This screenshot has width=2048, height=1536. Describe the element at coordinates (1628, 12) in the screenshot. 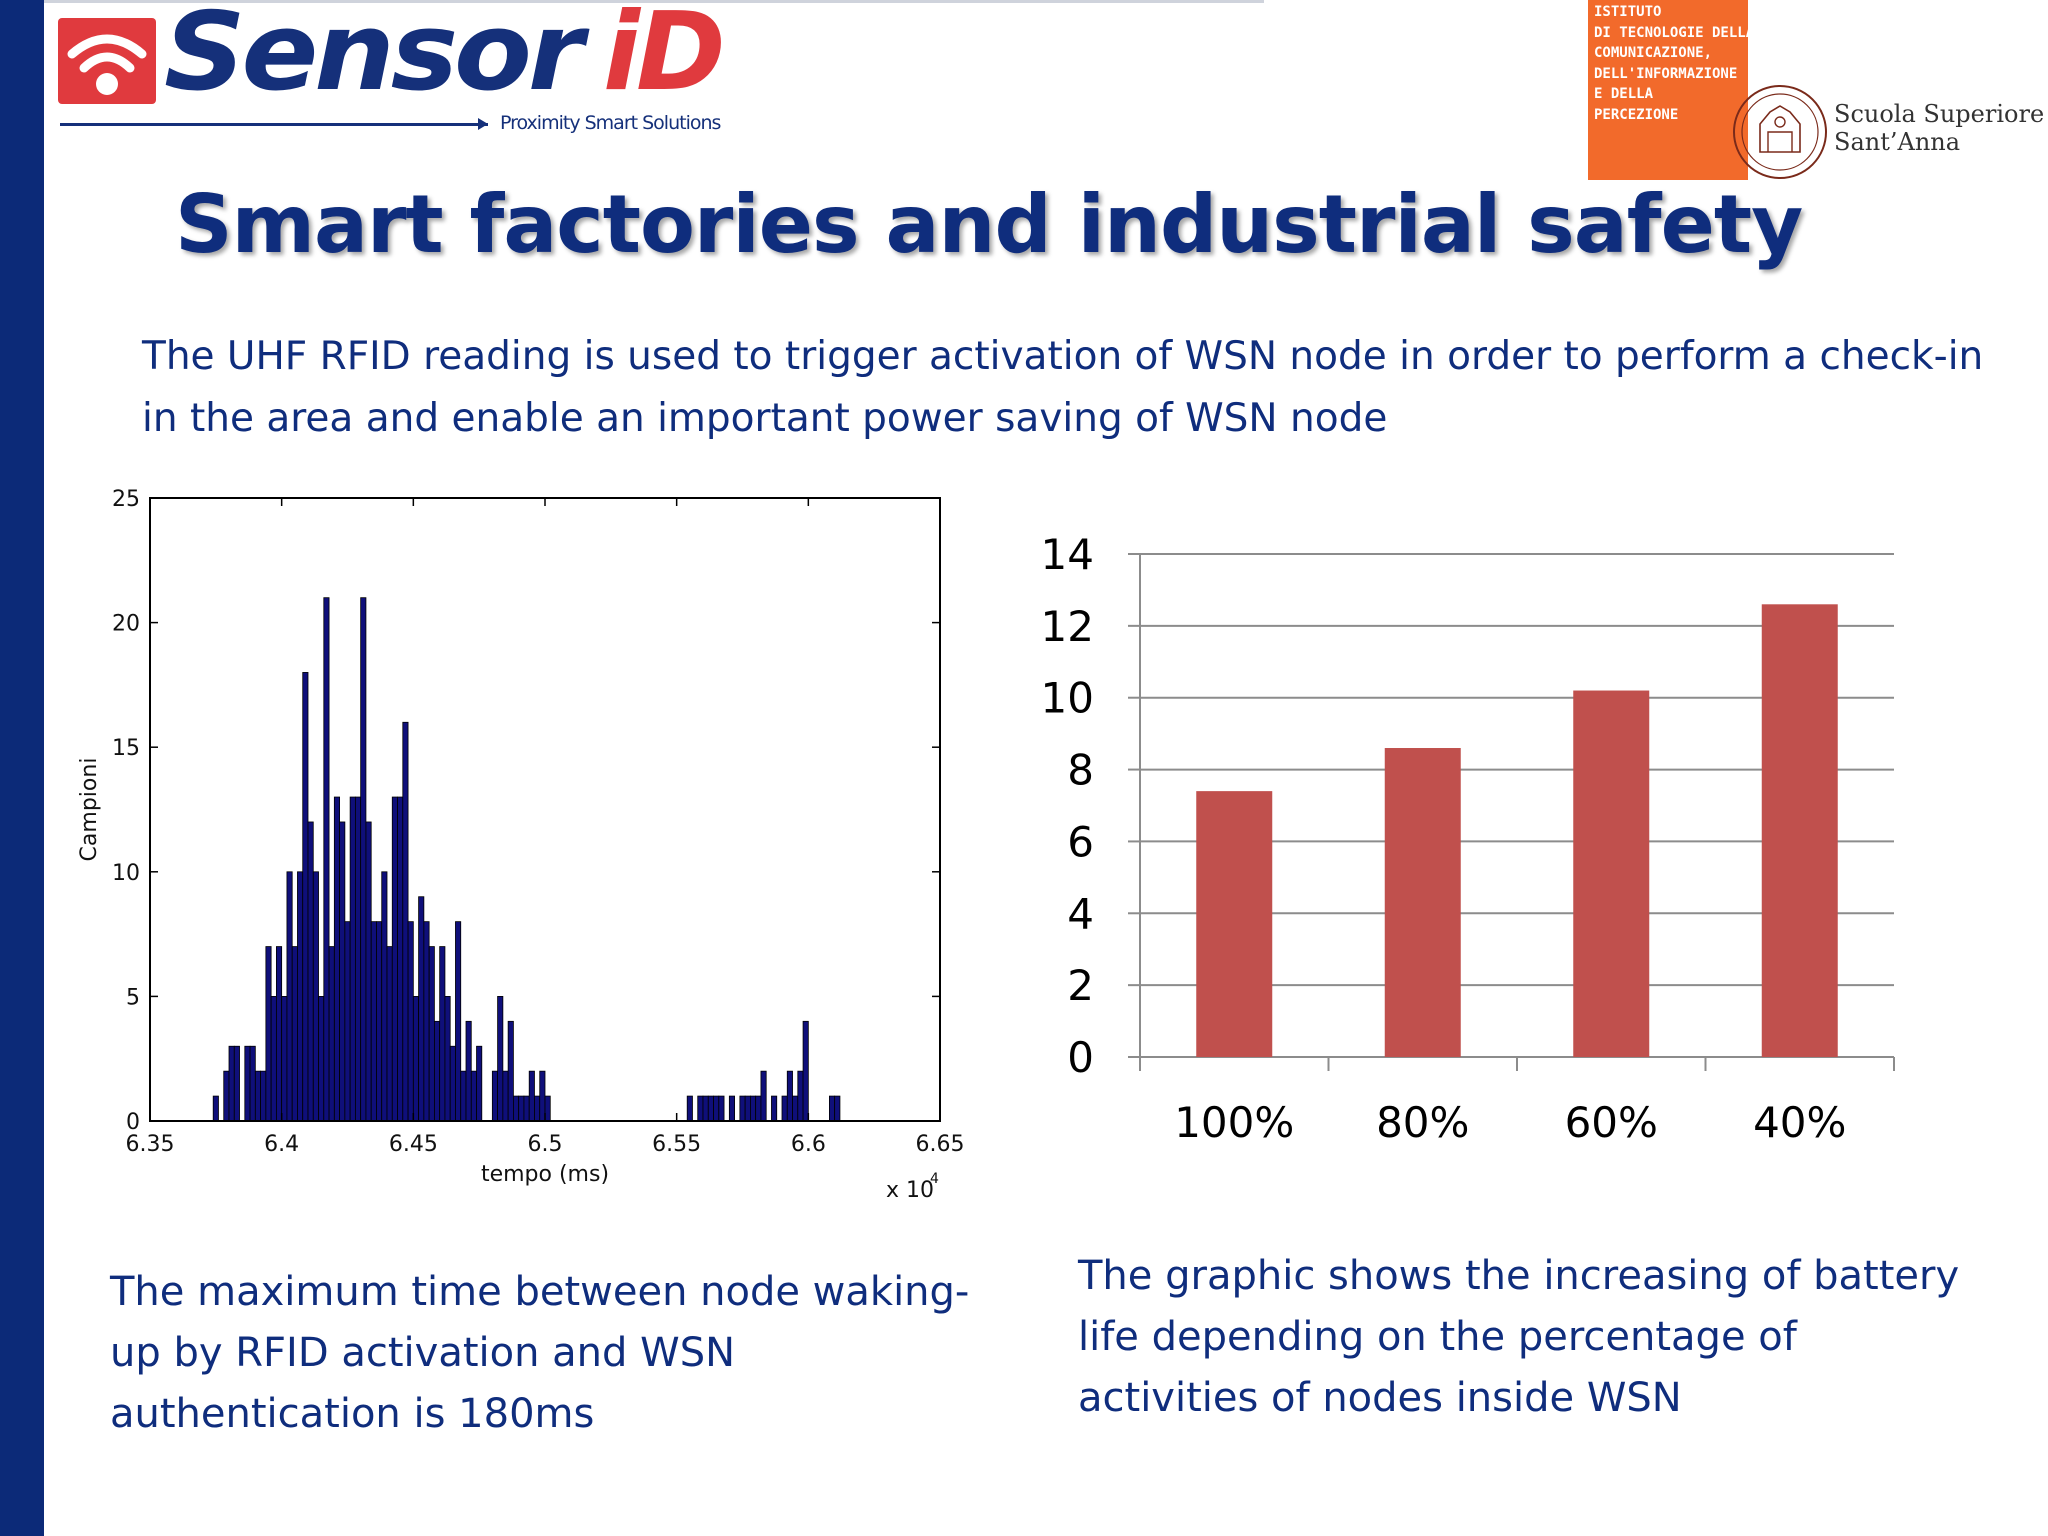

I see `institute-line: ISTITUTO` at that location.